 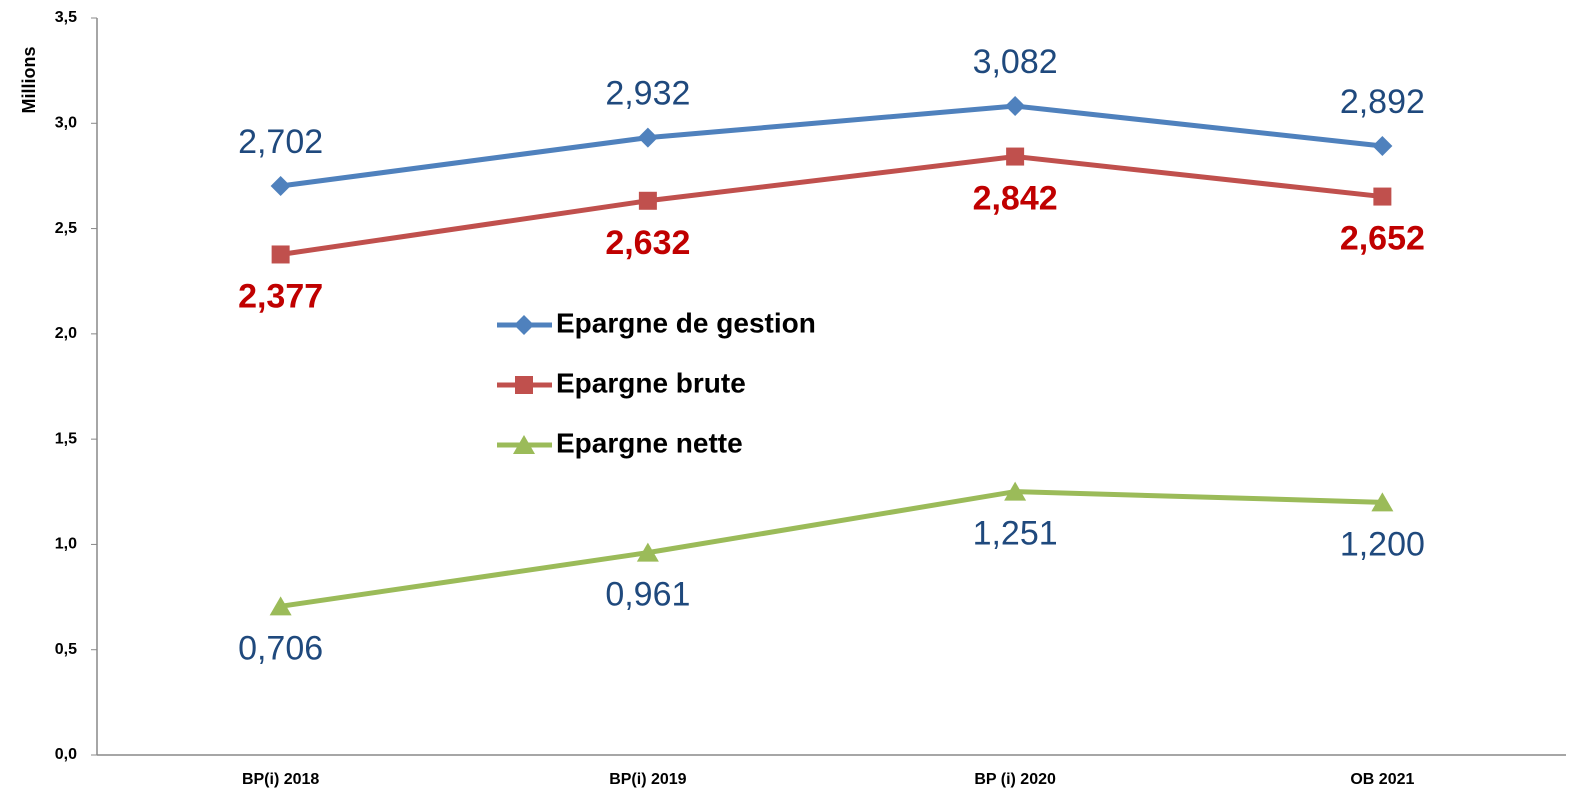 What do you see at coordinates (647, 779) in the screenshot?
I see `x-tick-label: BP(i) 2019` at bounding box center [647, 779].